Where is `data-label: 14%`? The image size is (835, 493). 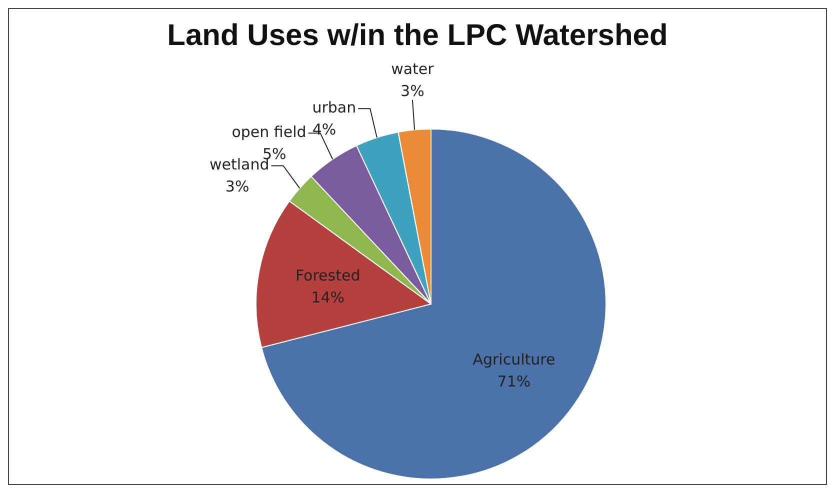 data-label: 14% is located at coordinates (328, 297).